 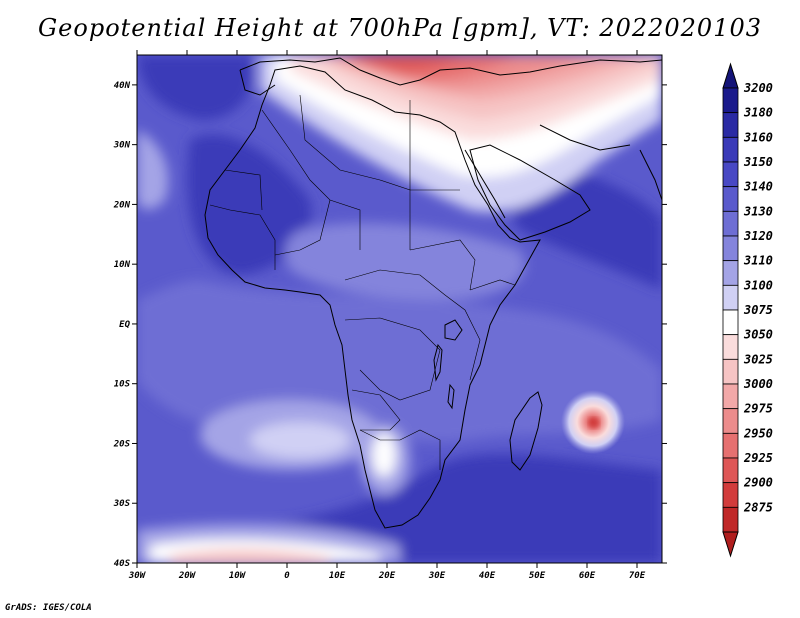 What do you see at coordinates (337, 576) in the screenshot?
I see `lon-tick-label: 10E` at bounding box center [337, 576].